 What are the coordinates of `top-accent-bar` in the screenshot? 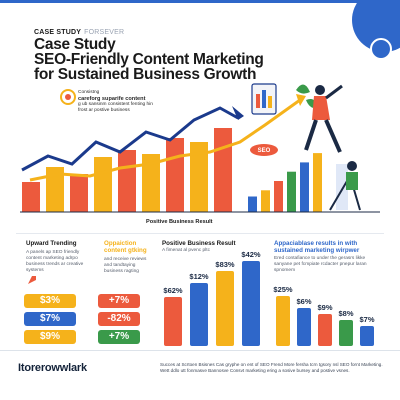 It's located at (200, 1).